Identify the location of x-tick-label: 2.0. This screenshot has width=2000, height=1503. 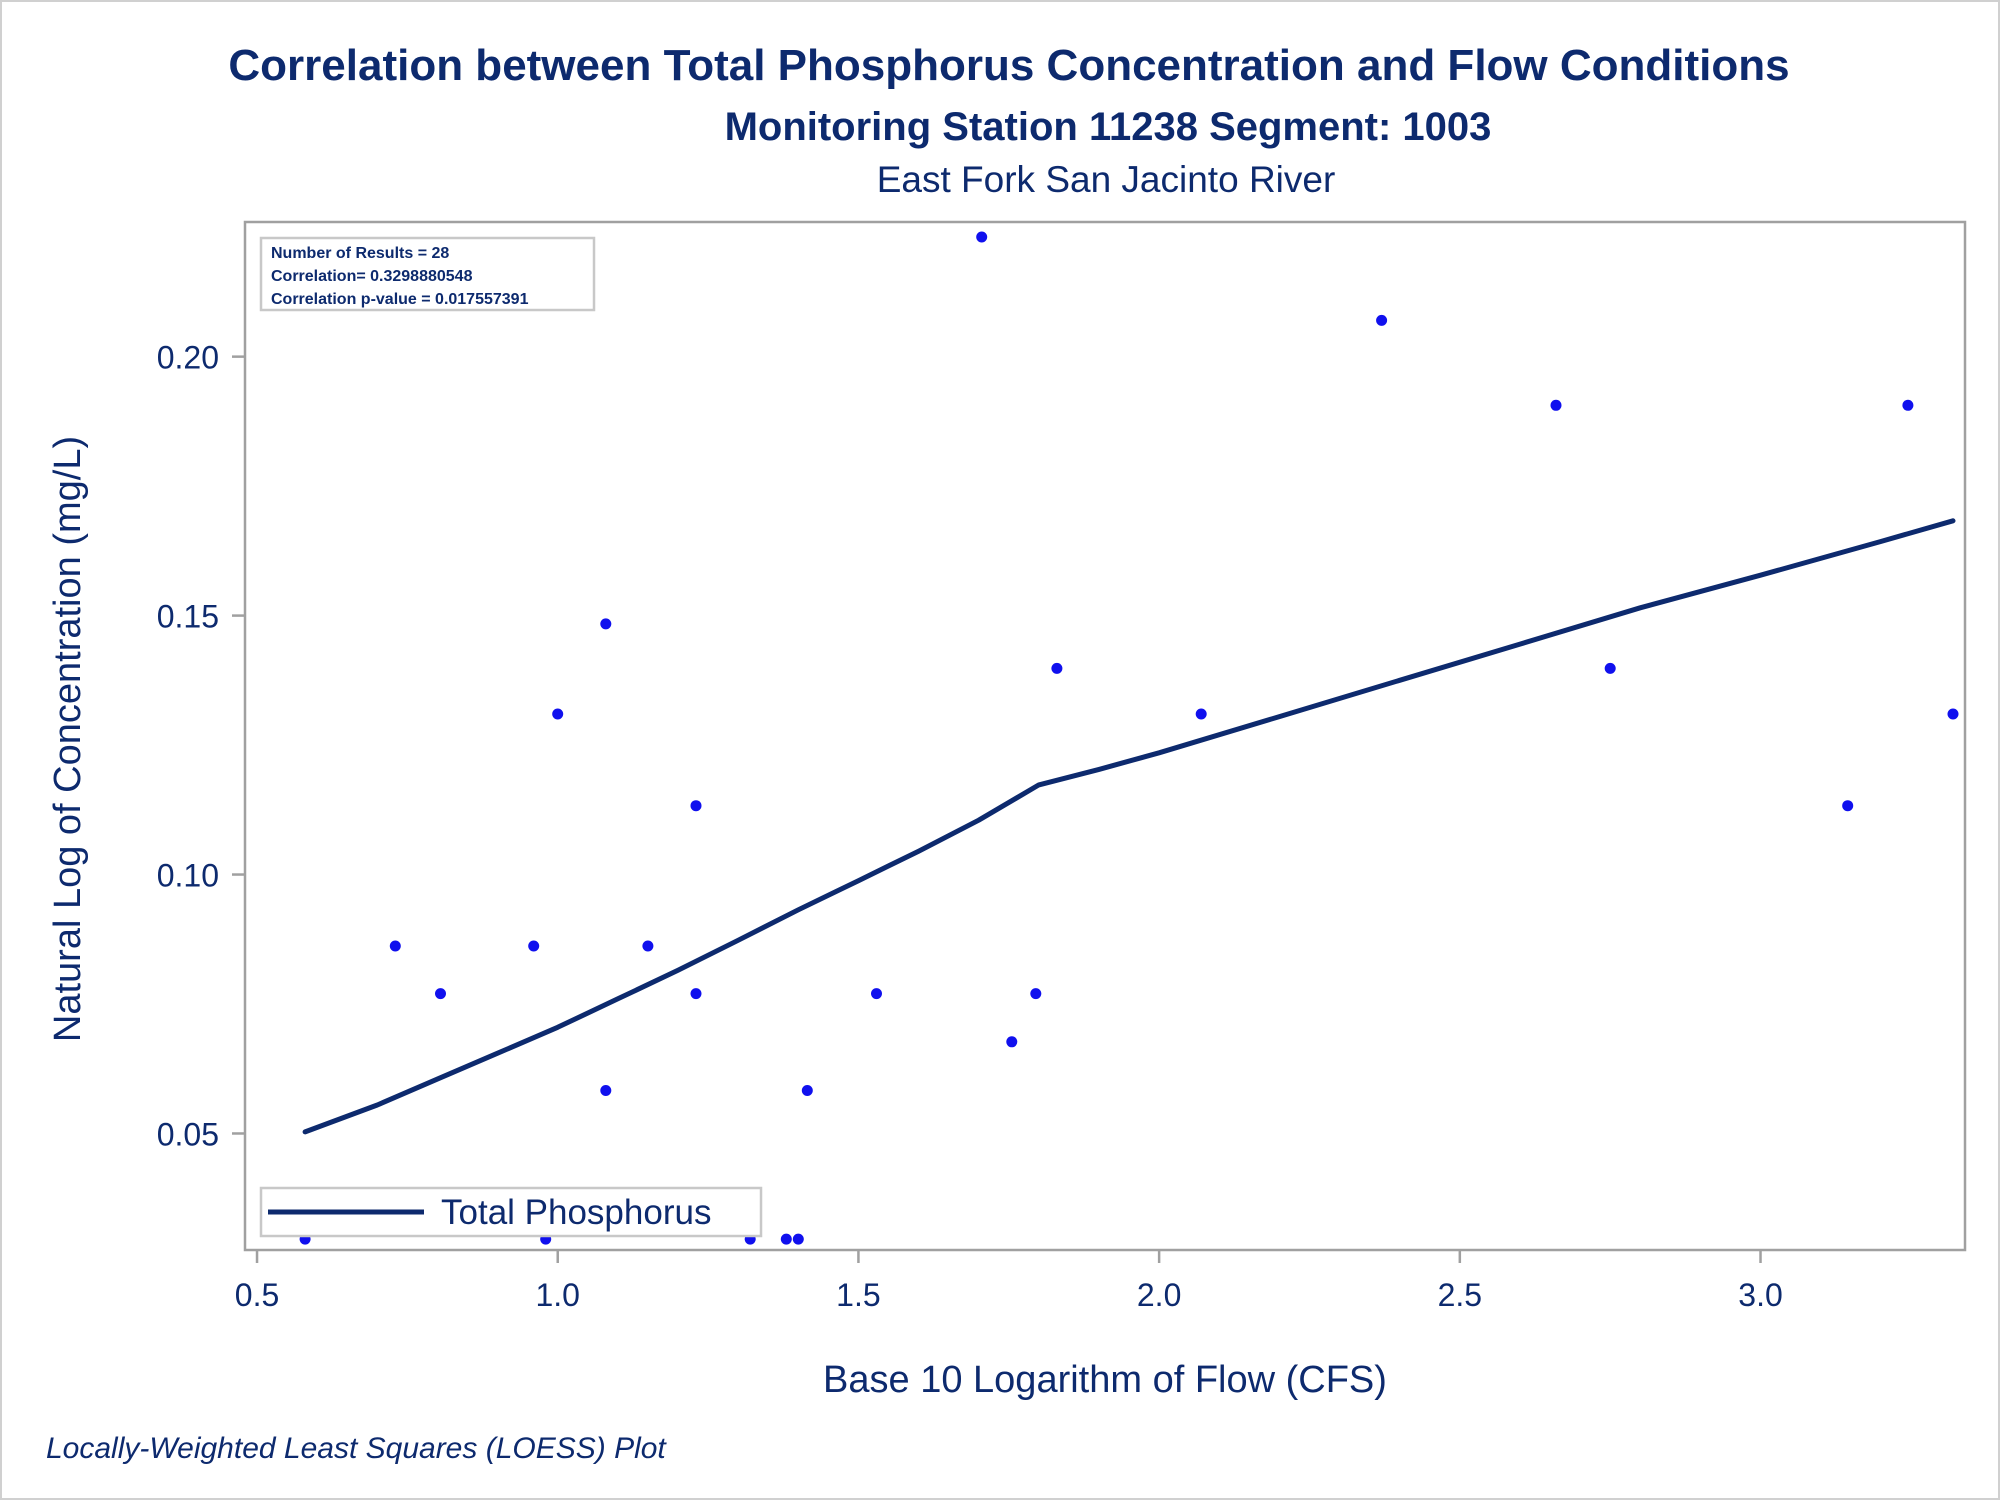
(1159, 1295).